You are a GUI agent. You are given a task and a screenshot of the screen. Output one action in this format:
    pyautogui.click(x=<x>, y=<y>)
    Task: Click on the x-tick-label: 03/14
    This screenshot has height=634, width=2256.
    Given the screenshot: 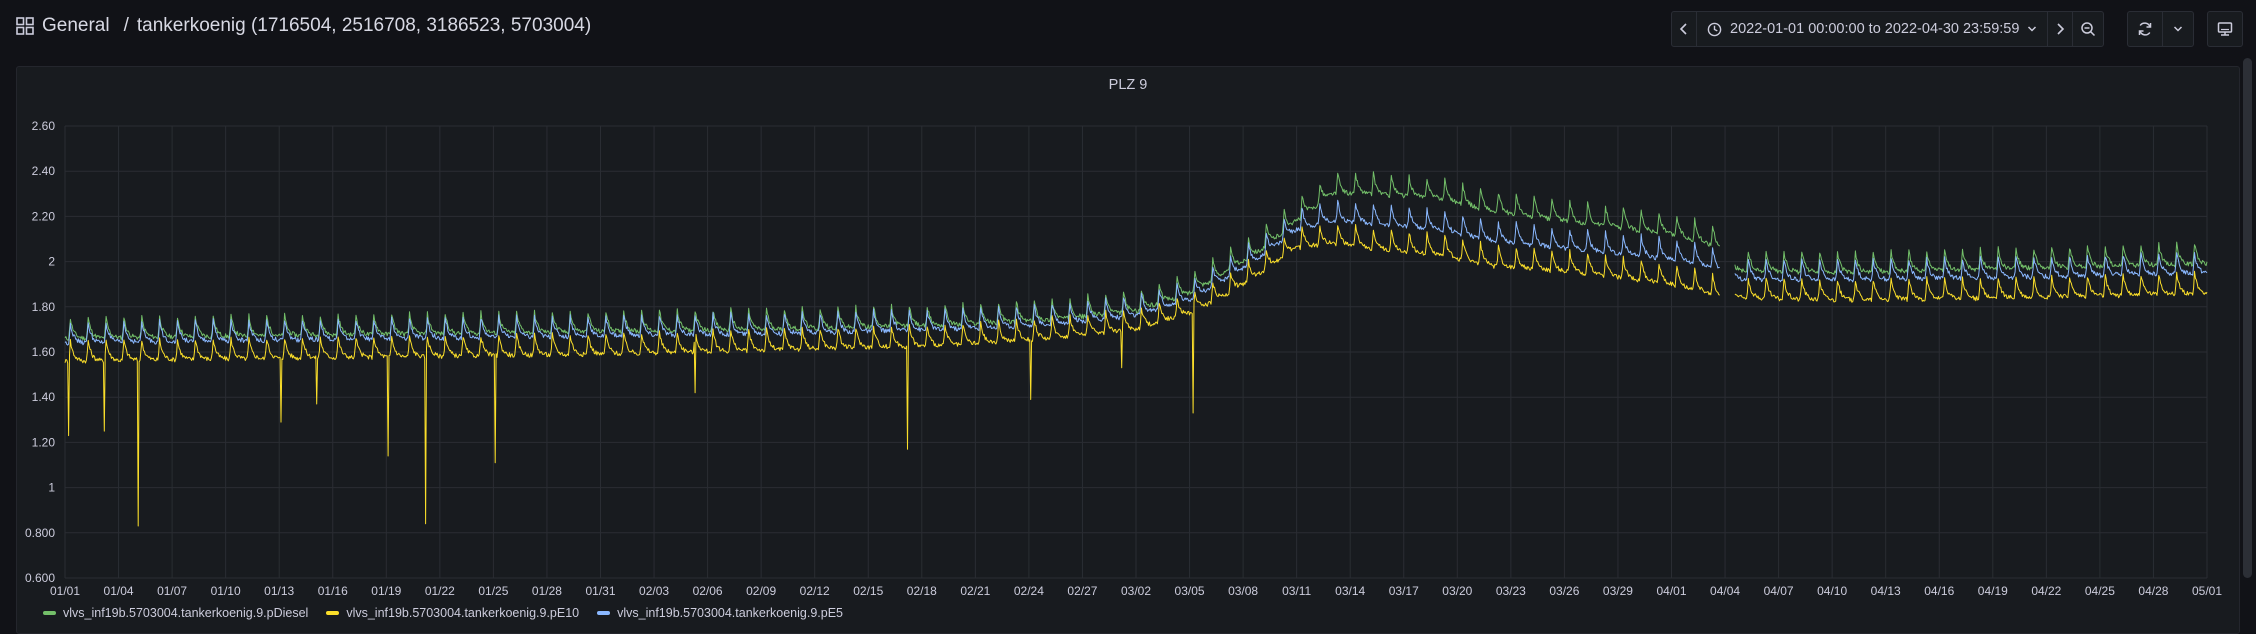 What is the action you would take?
    pyautogui.click(x=1350, y=591)
    